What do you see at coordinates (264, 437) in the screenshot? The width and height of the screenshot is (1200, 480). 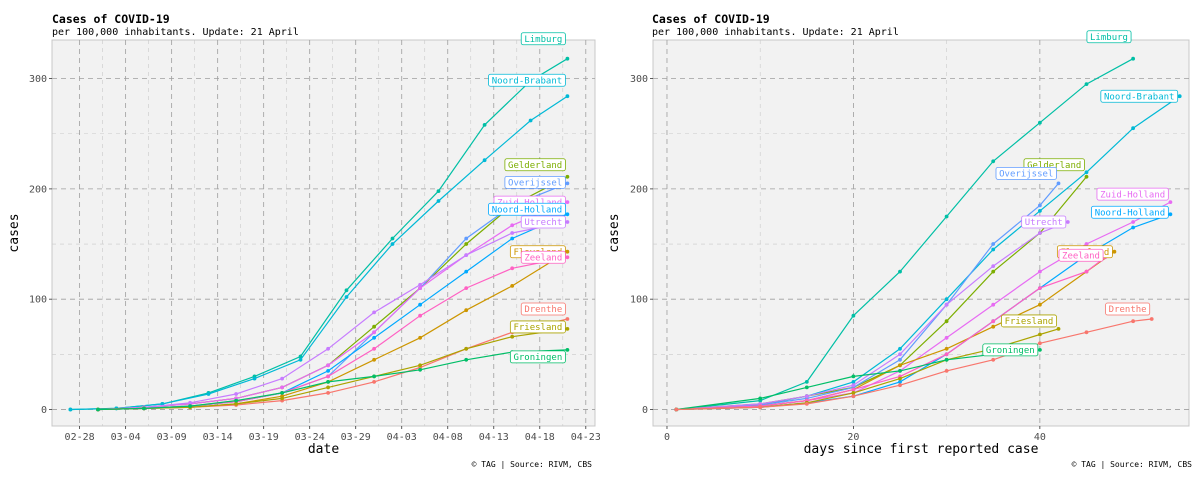 I see `x-tick-label: 03-19` at bounding box center [264, 437].